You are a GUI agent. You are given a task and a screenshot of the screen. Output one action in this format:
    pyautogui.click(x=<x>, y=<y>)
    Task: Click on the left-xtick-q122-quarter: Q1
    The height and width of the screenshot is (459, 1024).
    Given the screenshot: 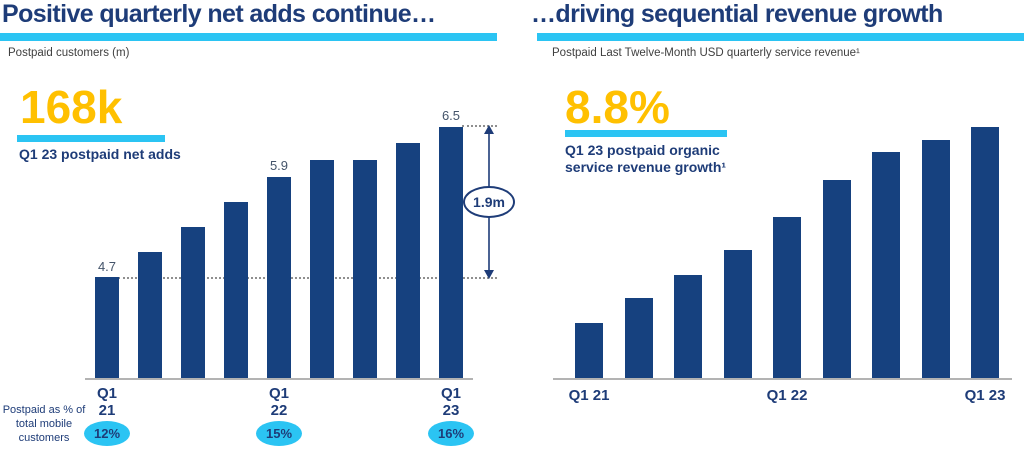 What is the action you would take?
    pyautogui.click(x=278, y=393)
    